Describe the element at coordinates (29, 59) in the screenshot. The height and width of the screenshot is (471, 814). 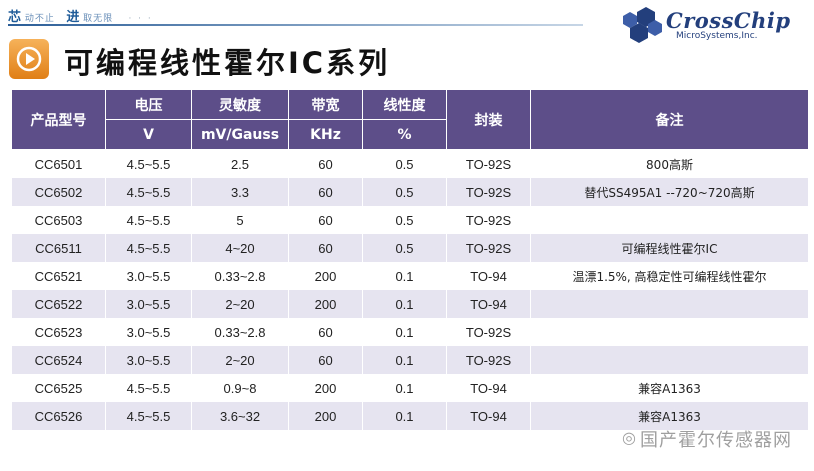
I see `play-icon` at that location.